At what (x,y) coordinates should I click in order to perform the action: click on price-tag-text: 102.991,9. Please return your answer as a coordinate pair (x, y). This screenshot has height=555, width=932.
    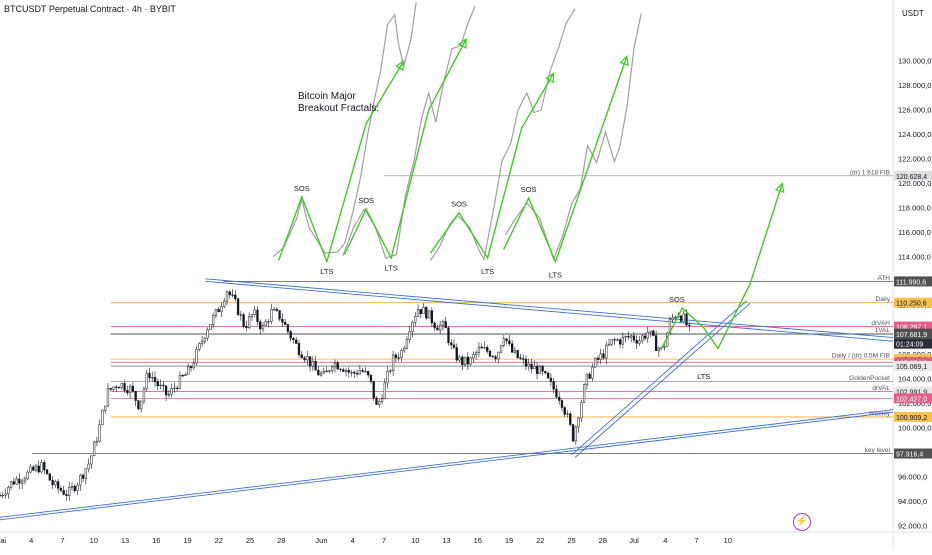
    Looking at the image, I should click on (911, 392).